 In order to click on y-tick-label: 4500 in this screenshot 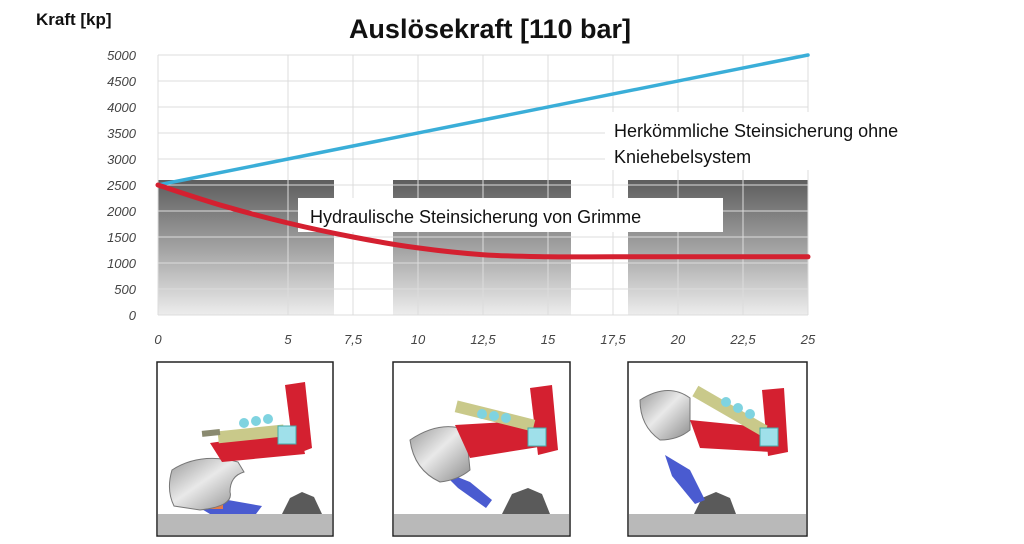, I will do `click(122, 81)`.